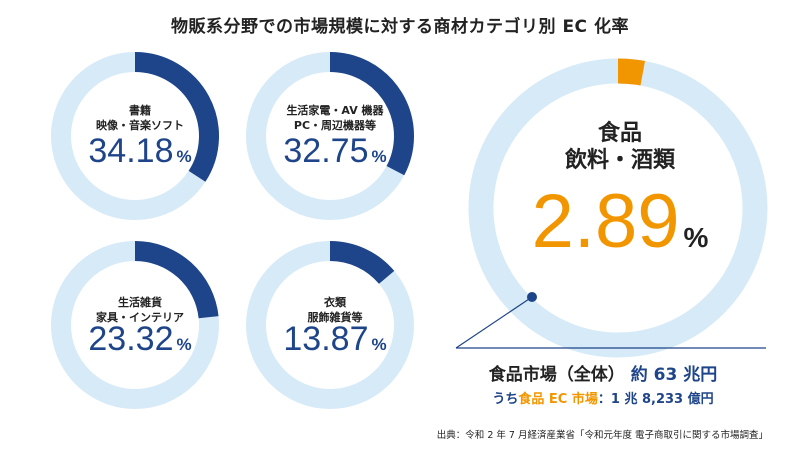  What do you see at coordinates (335, 302) in the screenshot?
I see `category-line-1: 衣類` at bounding box center [335, 302].